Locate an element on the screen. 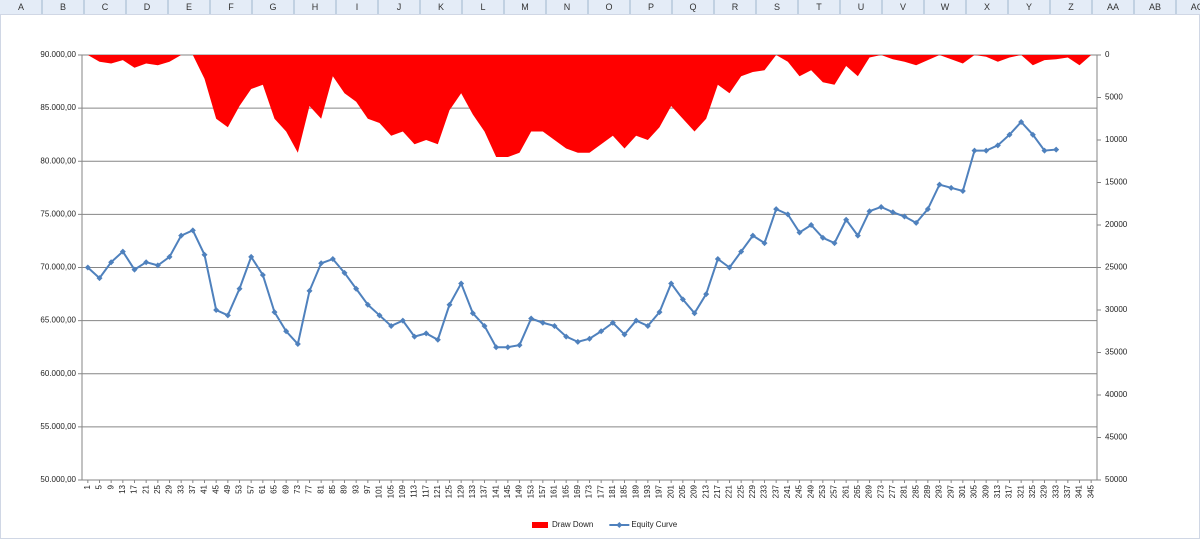  x-tick-label: 209 is located at coordinates (694, 491).